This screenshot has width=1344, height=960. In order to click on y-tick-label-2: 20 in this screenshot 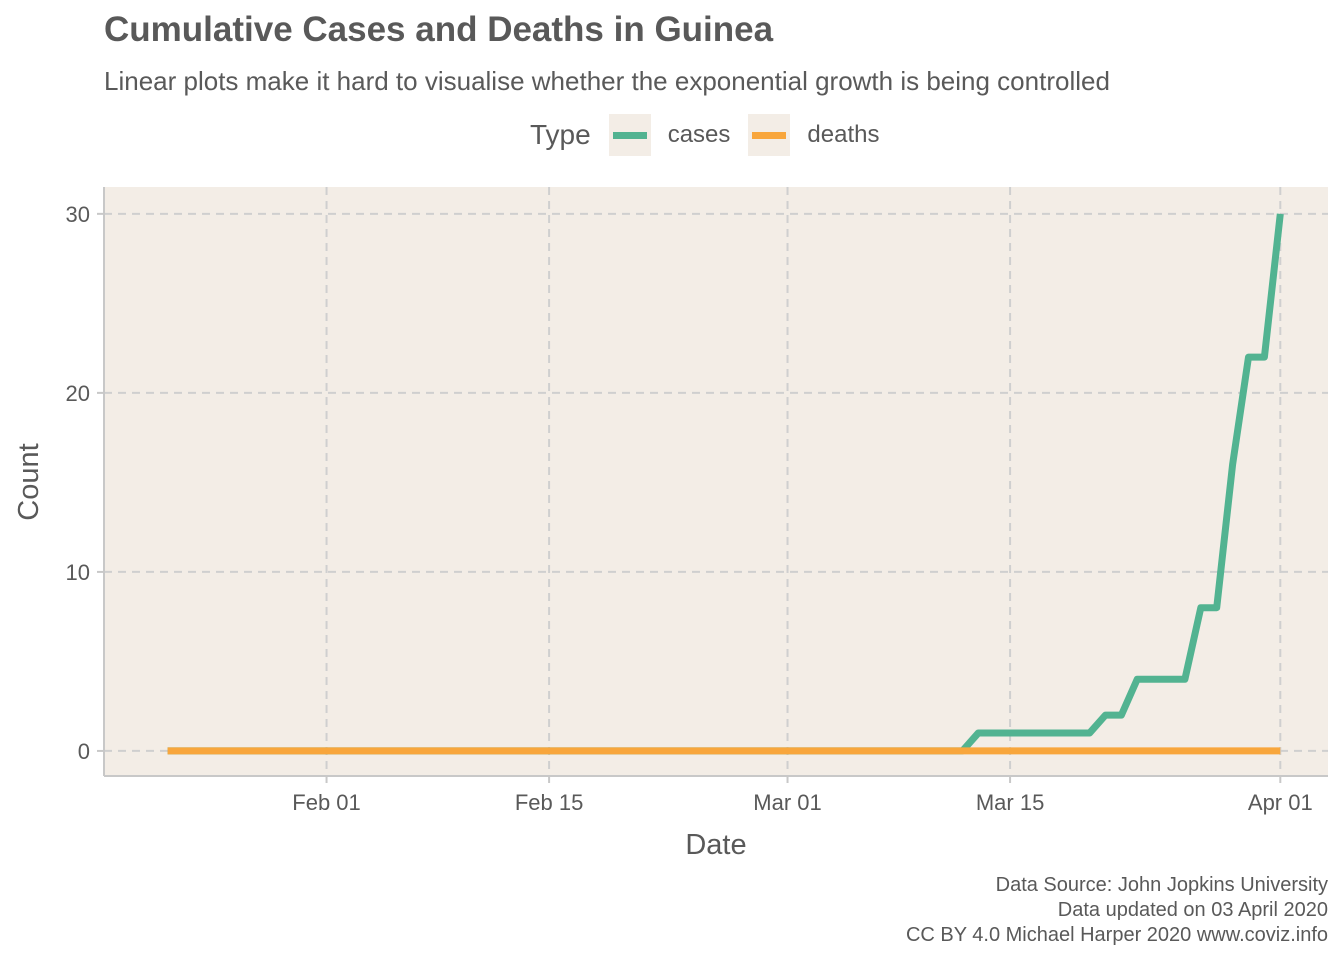, I will do `click(78, 393)`.